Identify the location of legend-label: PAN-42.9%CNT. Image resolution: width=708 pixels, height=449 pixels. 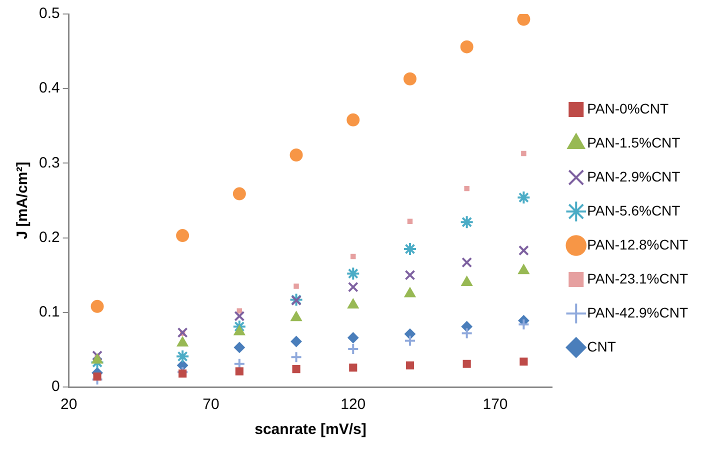
(637, 312).